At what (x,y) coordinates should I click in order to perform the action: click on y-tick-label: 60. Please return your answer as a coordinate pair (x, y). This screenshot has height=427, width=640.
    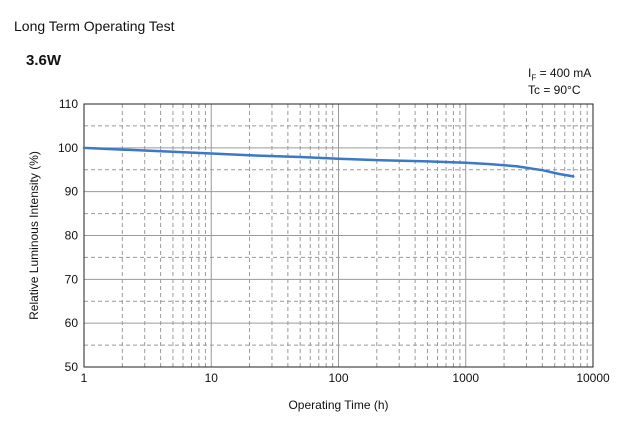
    Looking at the image, I should click on (72, 323).